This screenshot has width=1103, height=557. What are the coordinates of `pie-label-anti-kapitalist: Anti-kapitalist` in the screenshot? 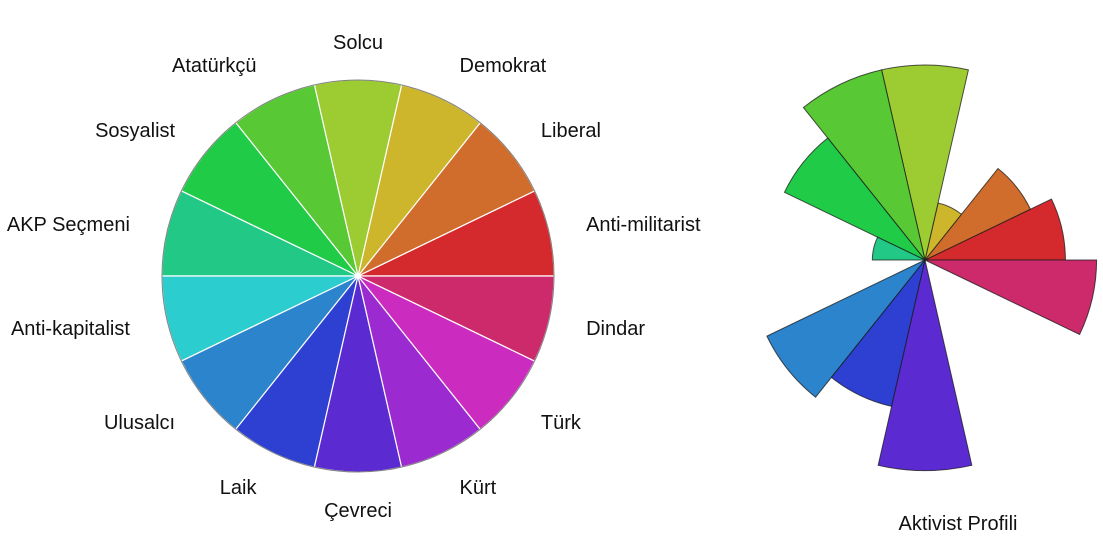 It's located at (70, 329).